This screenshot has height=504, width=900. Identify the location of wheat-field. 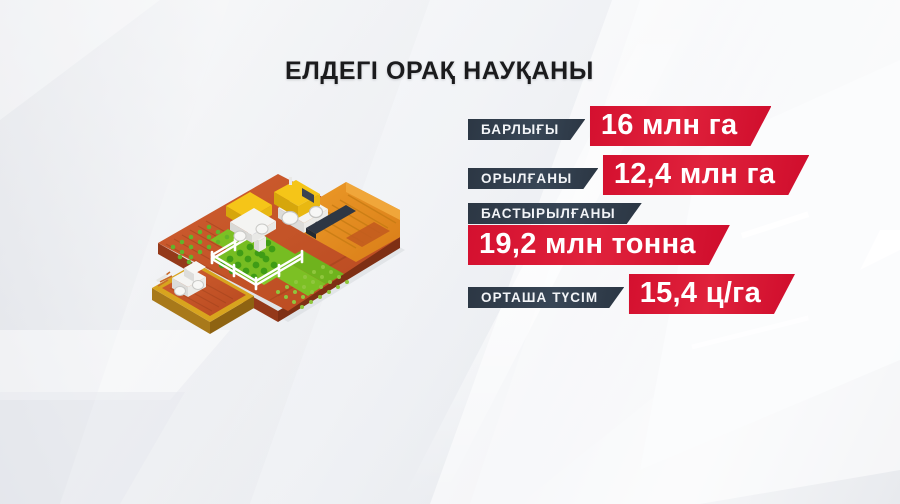
(351, 222).